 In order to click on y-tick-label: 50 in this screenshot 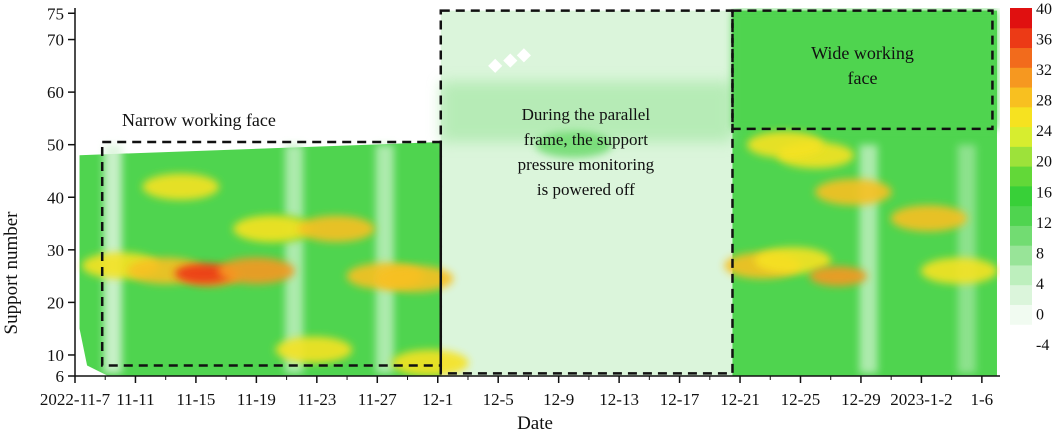, I will do `click(55, 145)`.